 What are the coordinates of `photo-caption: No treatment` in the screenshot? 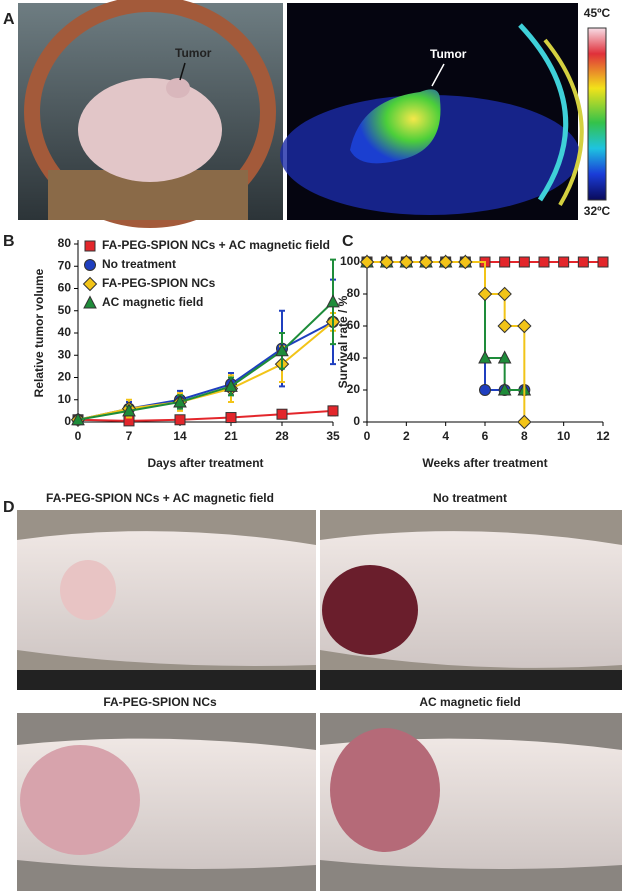 It's located at (470, 498).